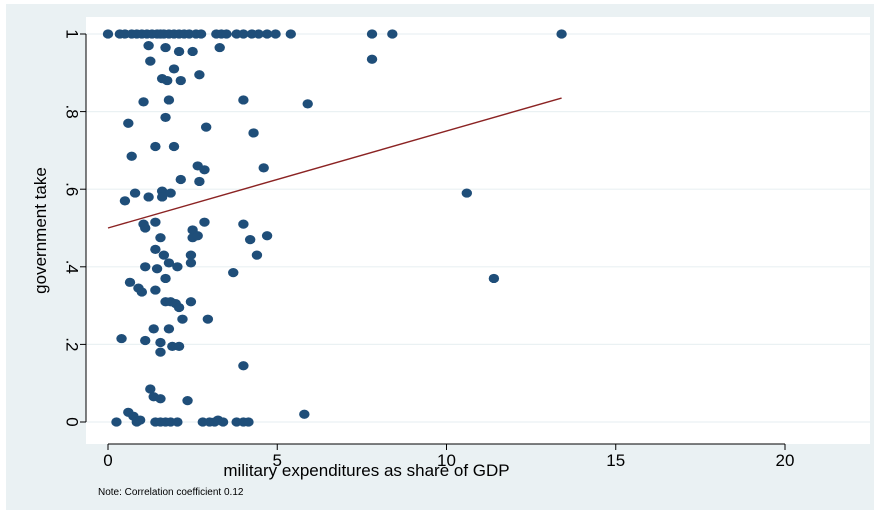  Describe the element at coordinates (72, 267) in the screenshot. I see `y-tick-label: .4` at that location.